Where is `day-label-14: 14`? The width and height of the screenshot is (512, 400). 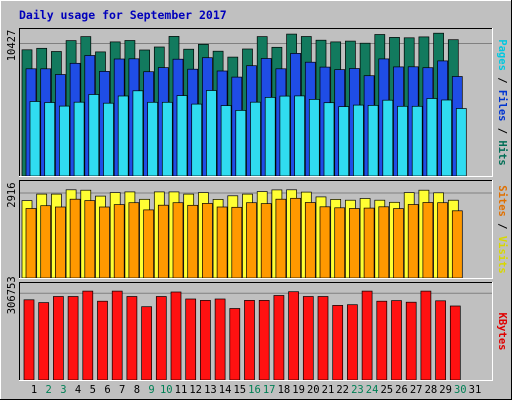 day-label-14: 14 is located at coordinates (225, 390).